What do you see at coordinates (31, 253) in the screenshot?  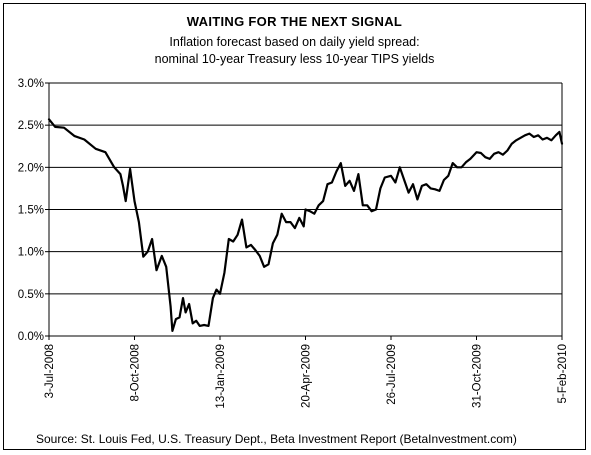 I see `y-tick-label: 1.0%` at bounding box center [31, 253].